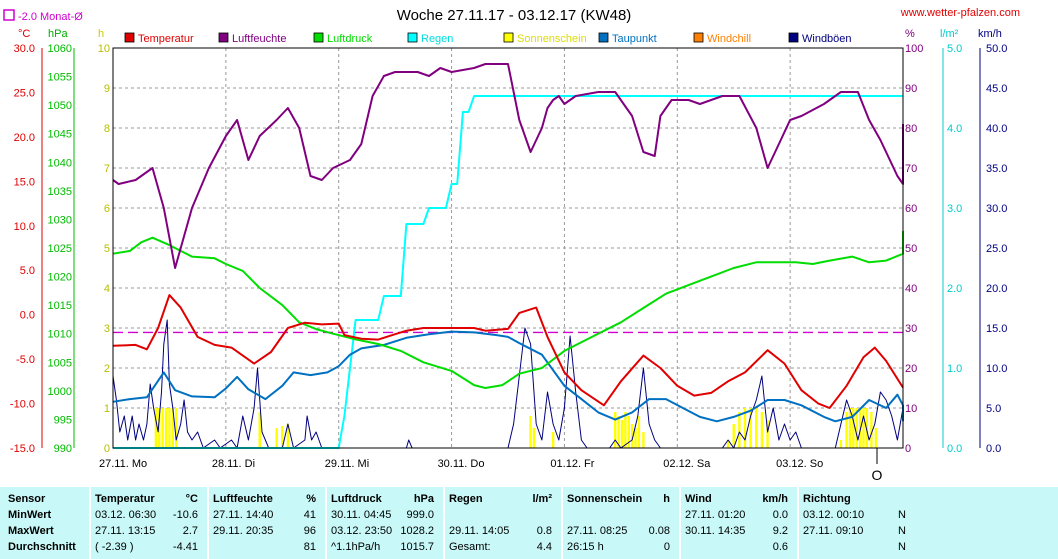 This screenshot has width=1058, height=559. I want to click on sun-tick-label: 3, so click(107, 329).